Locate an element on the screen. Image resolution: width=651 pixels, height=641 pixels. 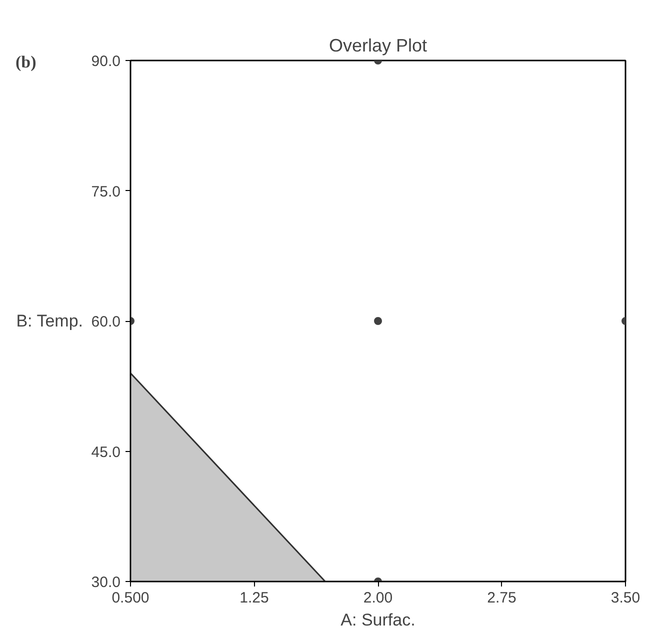
x-tick-label: 0.500 is located at coordinates (131, 598).